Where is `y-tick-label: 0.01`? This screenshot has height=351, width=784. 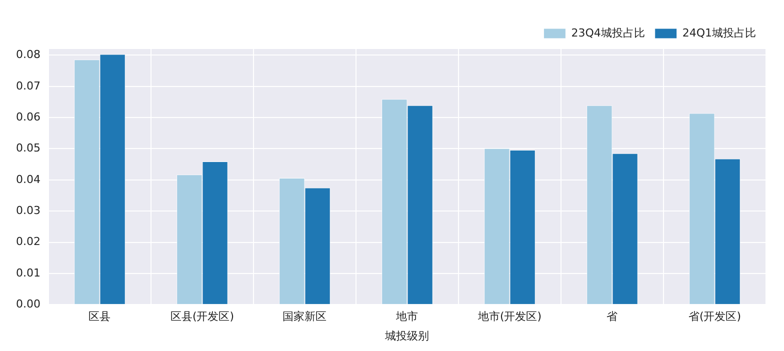
y-tick-label: 0.01 is located at coordinates (28, 273).